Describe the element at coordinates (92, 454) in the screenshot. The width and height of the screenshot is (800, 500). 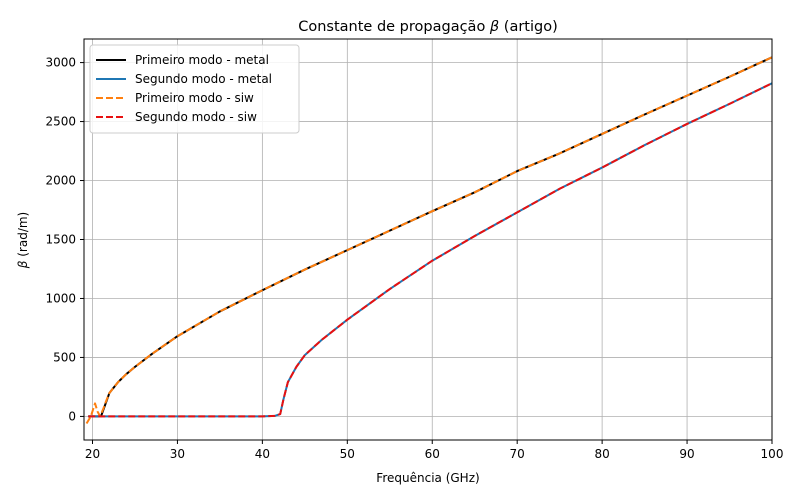
I see `x-tick-label: 20` at that location.